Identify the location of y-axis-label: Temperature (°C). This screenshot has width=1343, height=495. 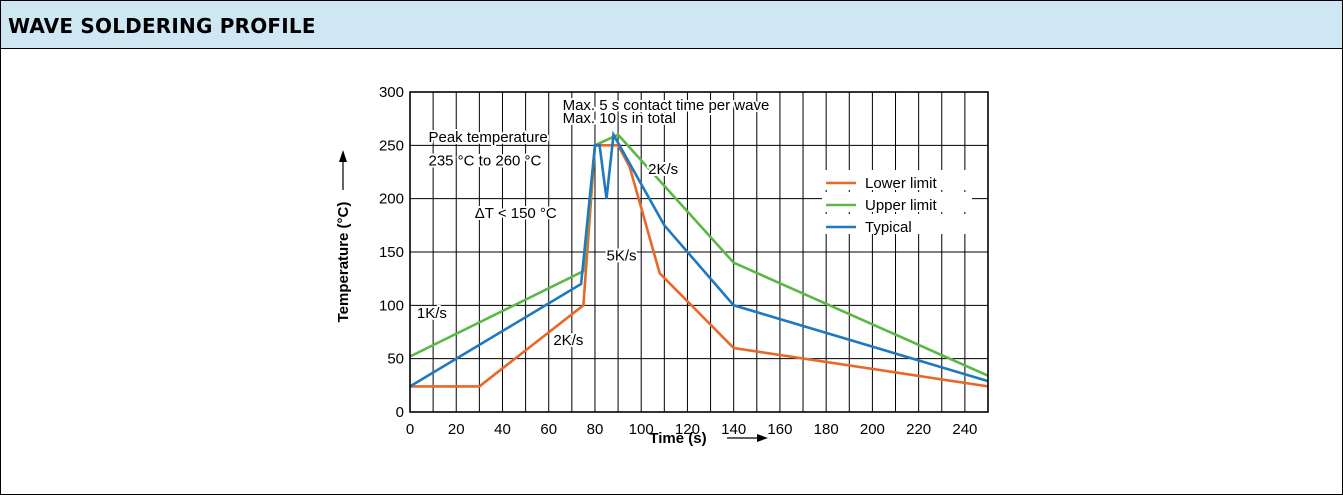
(343, 262).